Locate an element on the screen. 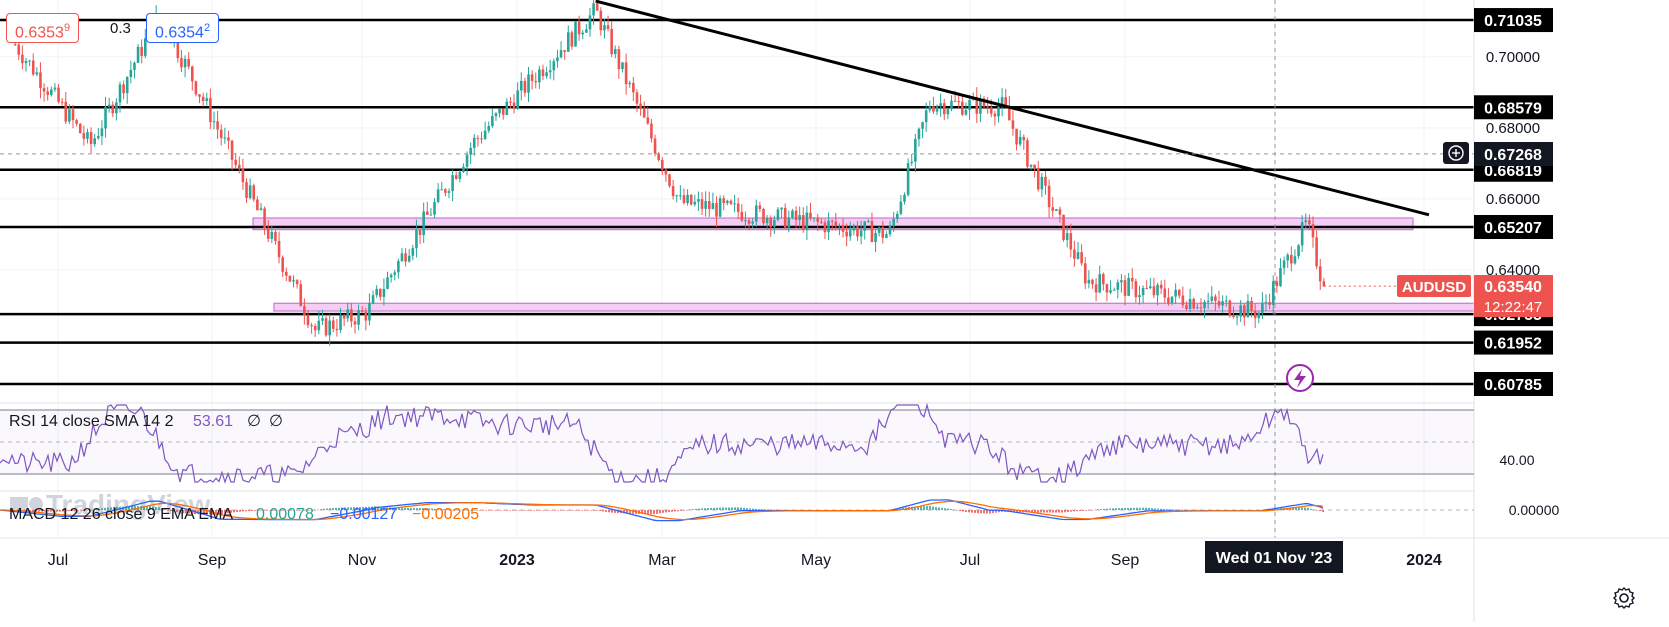 This screenshot has width=1669, height=627. rsi-pane is located at coordinates (737, 443).